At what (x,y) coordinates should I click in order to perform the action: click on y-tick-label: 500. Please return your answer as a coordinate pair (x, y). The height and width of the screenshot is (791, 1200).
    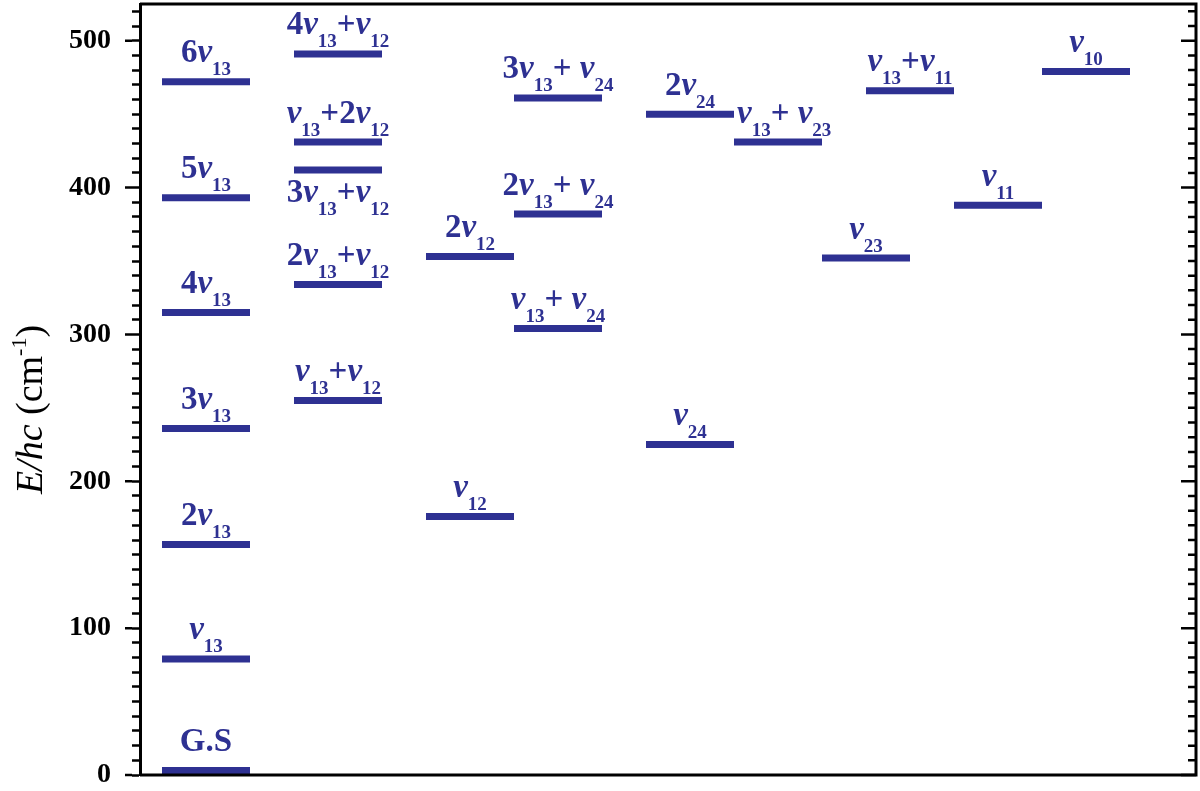
    Looking at the image, I should click on (90, 38).